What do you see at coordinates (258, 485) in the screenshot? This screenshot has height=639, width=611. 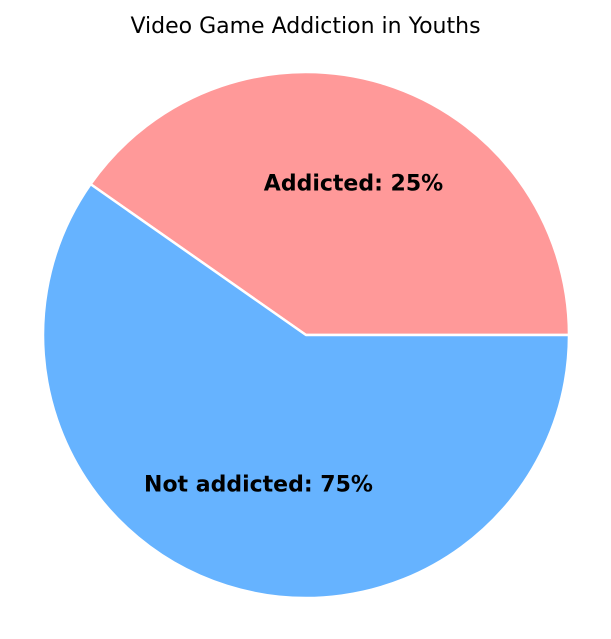 I see `pie-label-not-addicted: Not addicted: 75%` at bounding box center [258, 485].